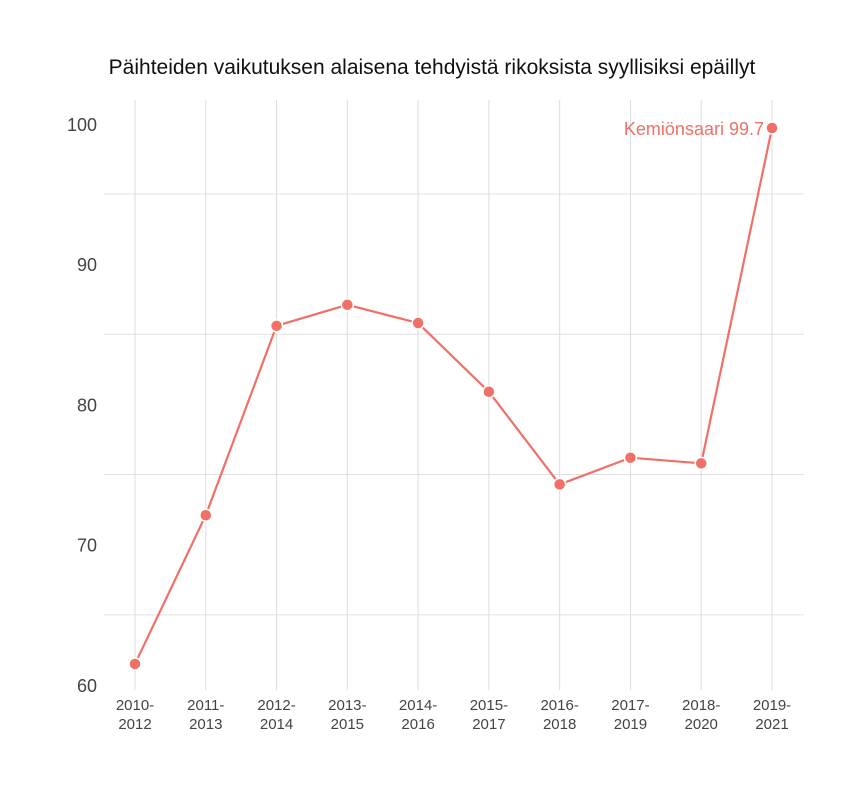 Image resolution: width=864 pixels, height=792 pixels. Describe the element at coordinates (630, 724) in the screenshot. I see `x-tick-label: 2019` at that location.